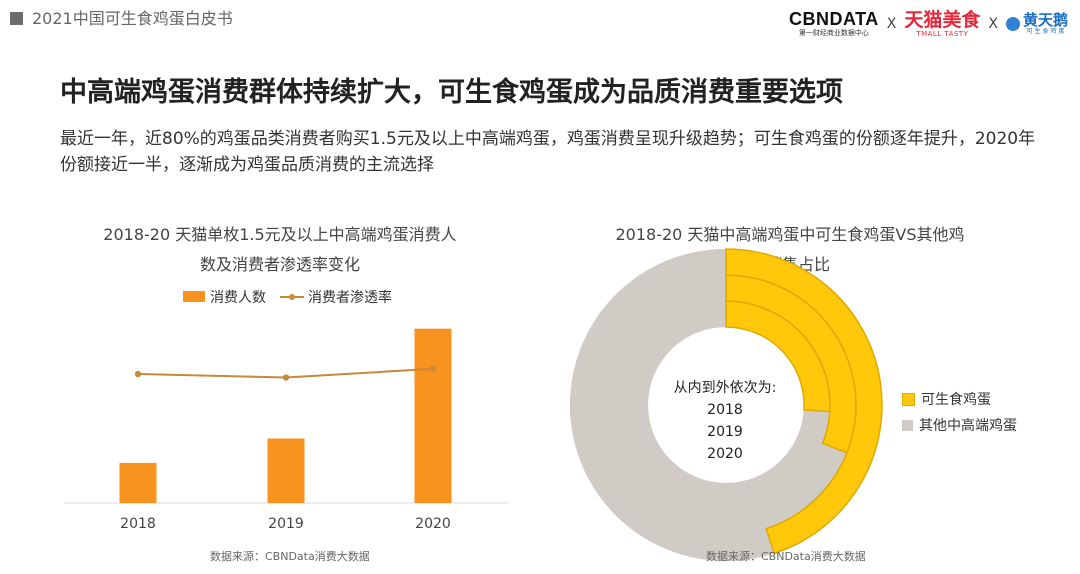  I want to click on cbndata-logo-subtext: 第一财经商业数据中心, so click(833, 33).